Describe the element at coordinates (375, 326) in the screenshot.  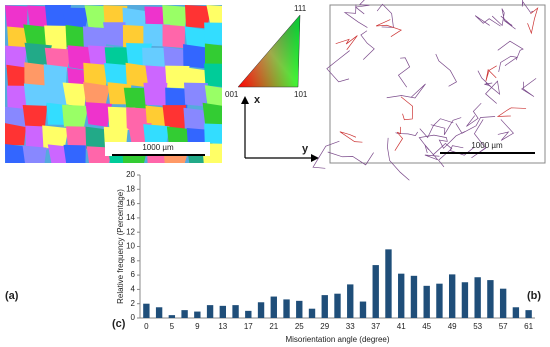
I see `x-tick-label: 37` at that location.